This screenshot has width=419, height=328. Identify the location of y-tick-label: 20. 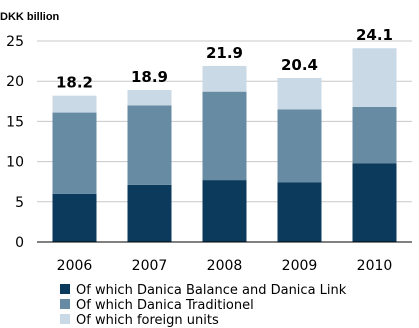
(15, 82).